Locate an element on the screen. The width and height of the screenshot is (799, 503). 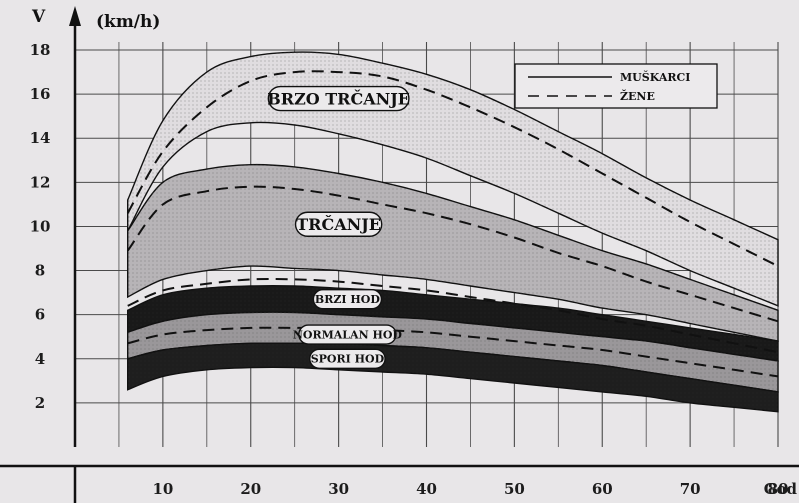
band-label-1: TRČANJE is located at coordinates (338, 224).